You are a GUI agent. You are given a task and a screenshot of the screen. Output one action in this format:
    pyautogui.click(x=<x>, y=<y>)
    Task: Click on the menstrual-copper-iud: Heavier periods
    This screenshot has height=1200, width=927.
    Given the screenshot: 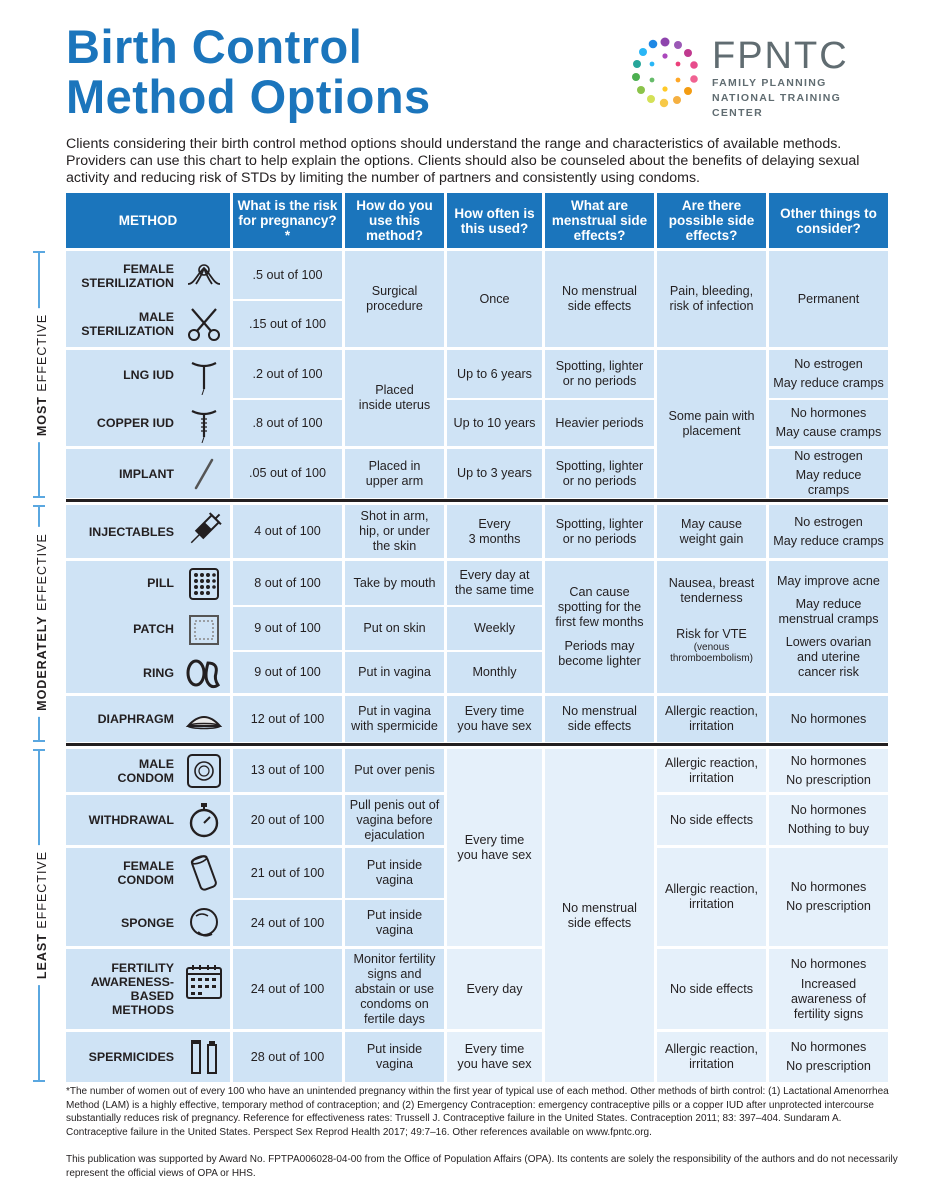 What is the action you would take?
    pyautogui.click(x=599, y=423)
    